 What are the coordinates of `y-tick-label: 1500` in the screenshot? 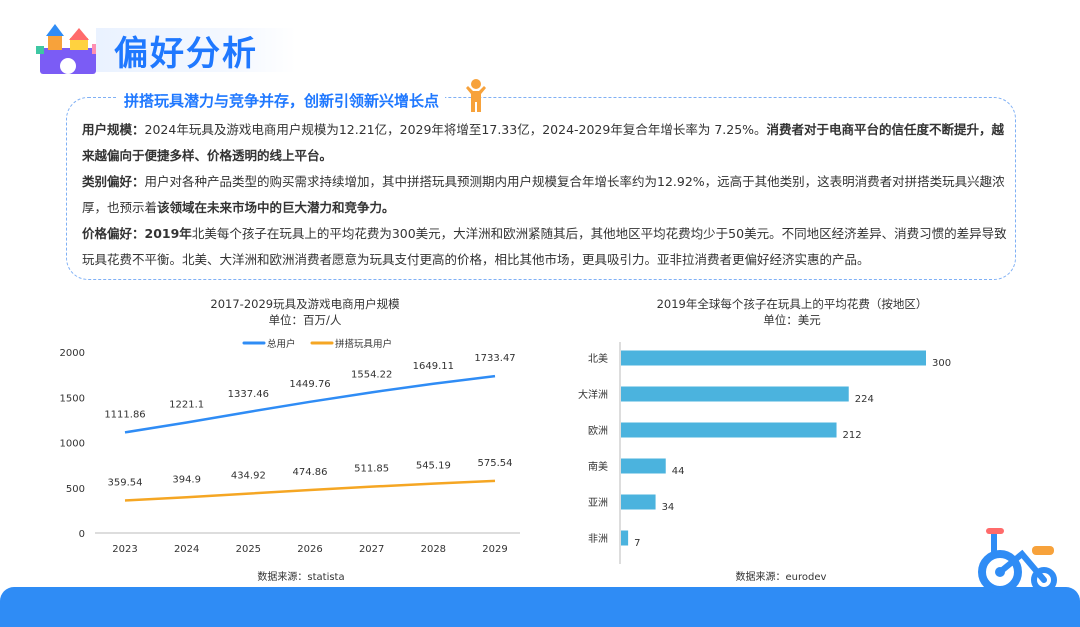 It's located at (72, 398).